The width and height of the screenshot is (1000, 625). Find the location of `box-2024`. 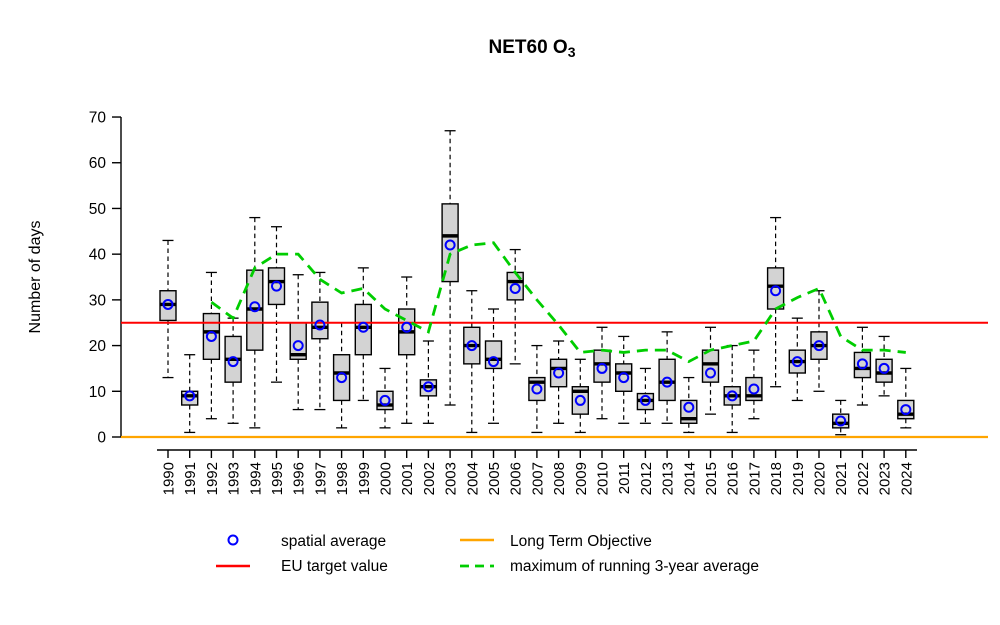

box-2024 is located at coordinates (906, 409).